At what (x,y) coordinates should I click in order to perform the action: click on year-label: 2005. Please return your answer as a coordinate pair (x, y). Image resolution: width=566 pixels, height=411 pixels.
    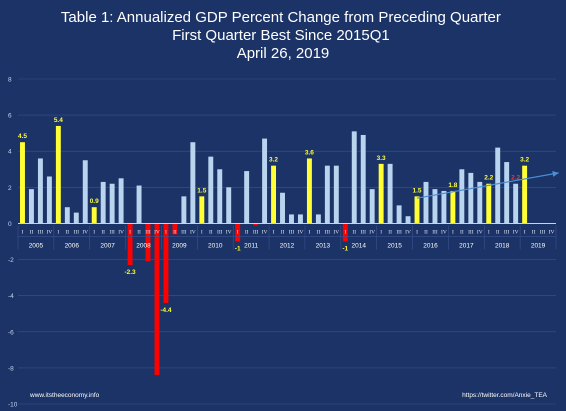
    Looking at the image, I should click on (36, 245).